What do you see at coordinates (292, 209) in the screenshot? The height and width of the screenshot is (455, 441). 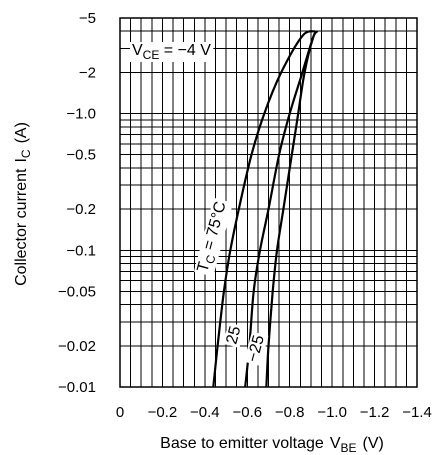 I see `curve-minus25` at bounding box center [292, 209].